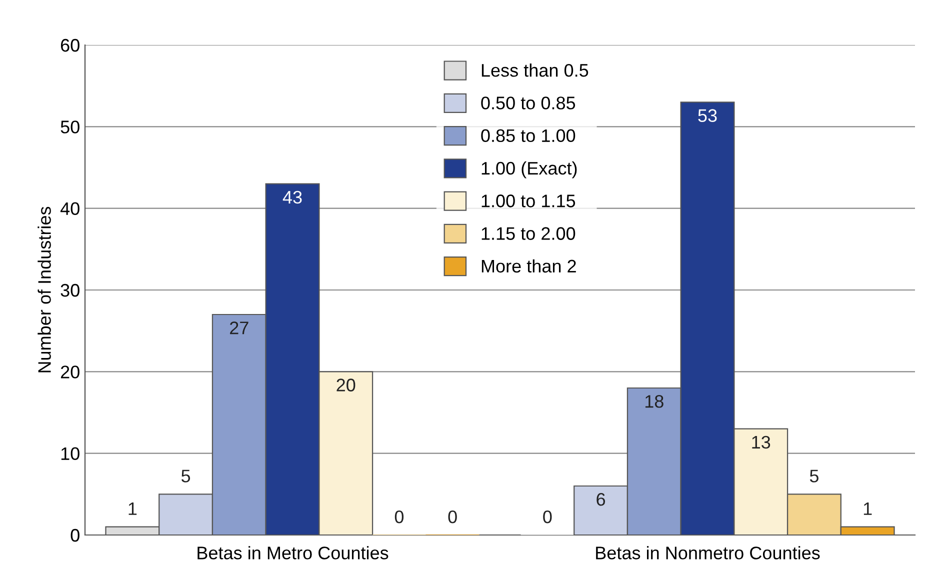 Image resolution: width=927 pixels, height=571 pixels. Describe the element at coordinates (293, 553) in the screenshot. I see `x-tick-label: Betas in Metro Counties` at that location.